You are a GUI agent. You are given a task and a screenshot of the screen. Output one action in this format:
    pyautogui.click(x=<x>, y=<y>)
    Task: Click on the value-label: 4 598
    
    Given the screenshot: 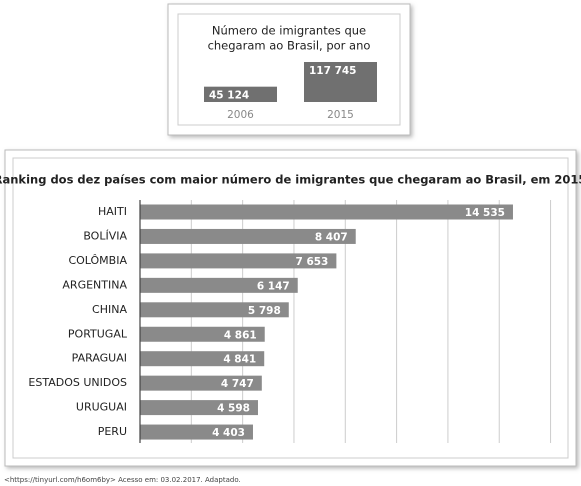 What is the action you would take?
    pyautogui.click(x=233, y=409)
    